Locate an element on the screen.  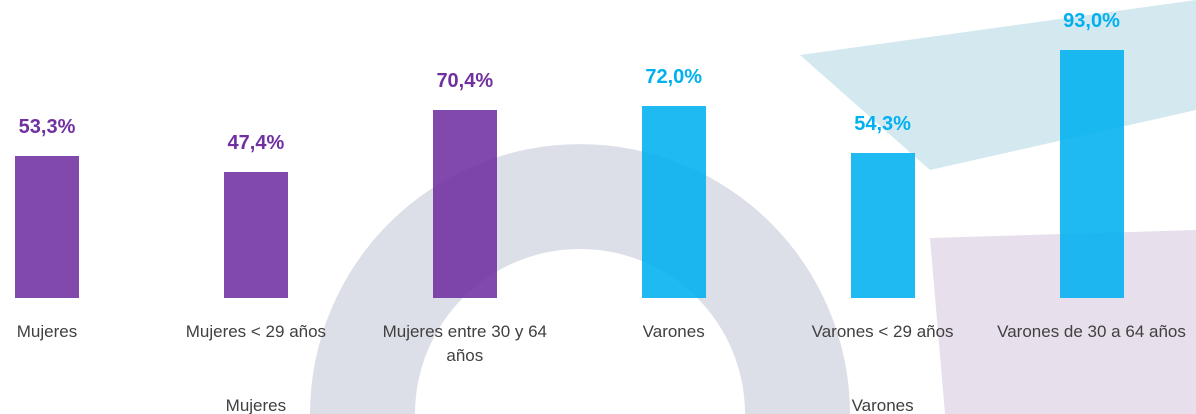
lavender-shape is located at coordinates (1063, 322).